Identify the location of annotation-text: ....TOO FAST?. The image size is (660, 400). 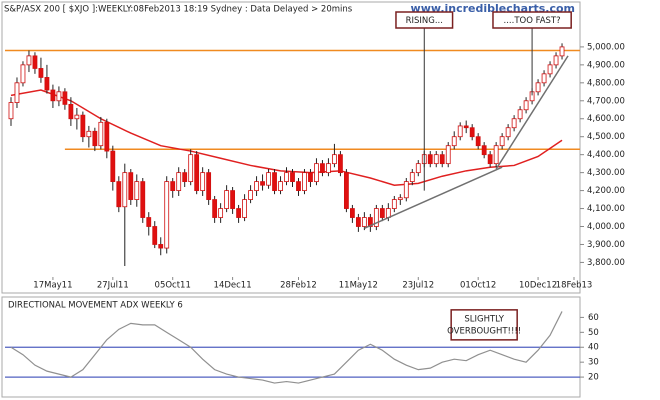
(532, 21).